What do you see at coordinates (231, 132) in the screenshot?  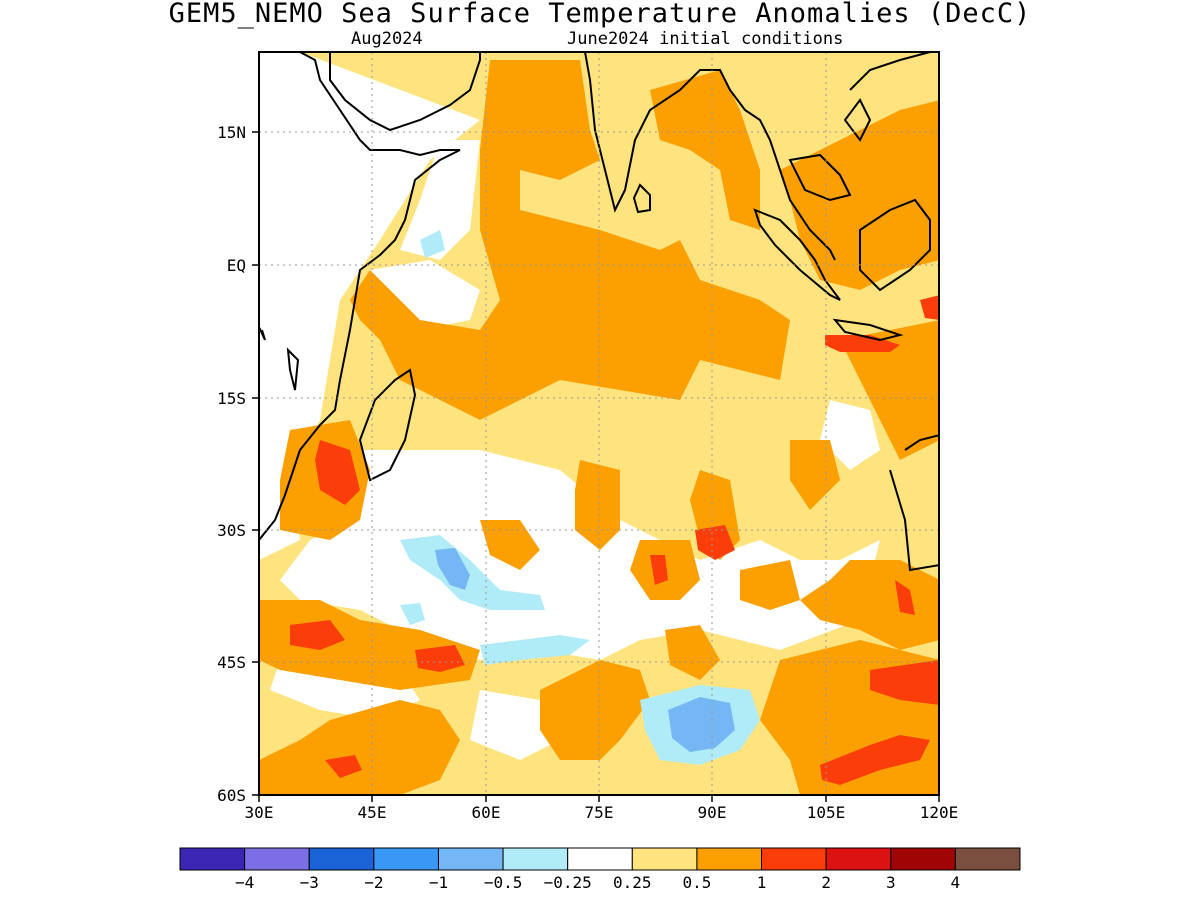 I see `y-tick-label: 15N` at bounding box center [231, 132].